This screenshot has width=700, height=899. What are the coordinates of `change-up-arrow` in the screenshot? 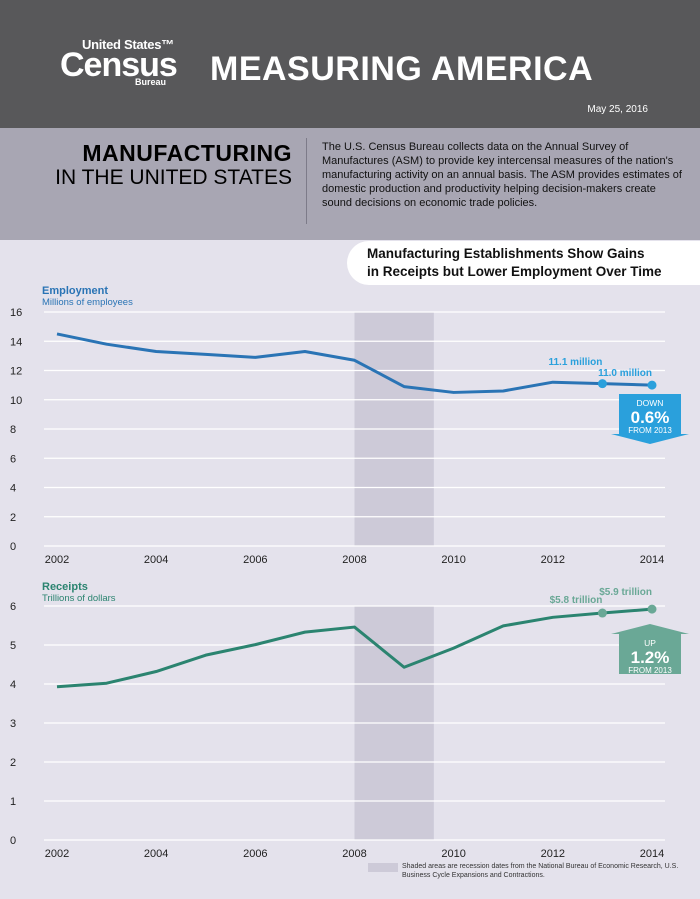 It's located at (650, 649).